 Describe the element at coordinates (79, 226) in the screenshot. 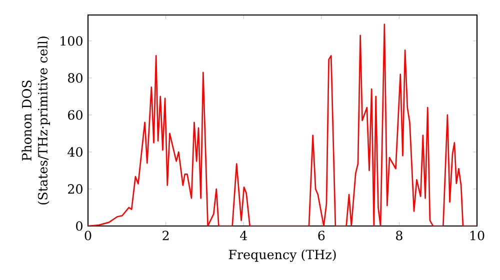

I see `y-tick-label: 0` at that location.